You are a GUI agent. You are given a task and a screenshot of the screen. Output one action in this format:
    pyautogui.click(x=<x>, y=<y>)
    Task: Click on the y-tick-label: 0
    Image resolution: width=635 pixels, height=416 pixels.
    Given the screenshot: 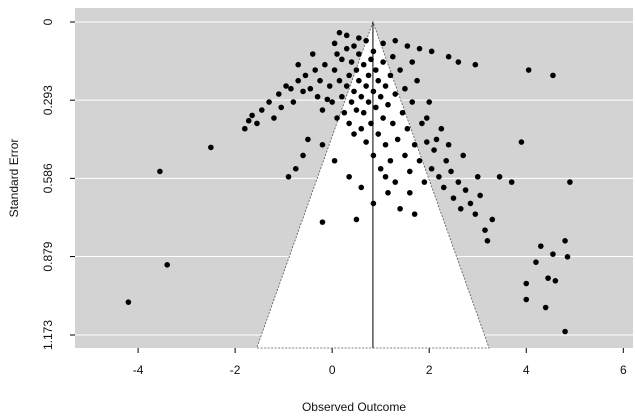 What is the action you would take?
    pyautogui.click(x=48, y=21)
    